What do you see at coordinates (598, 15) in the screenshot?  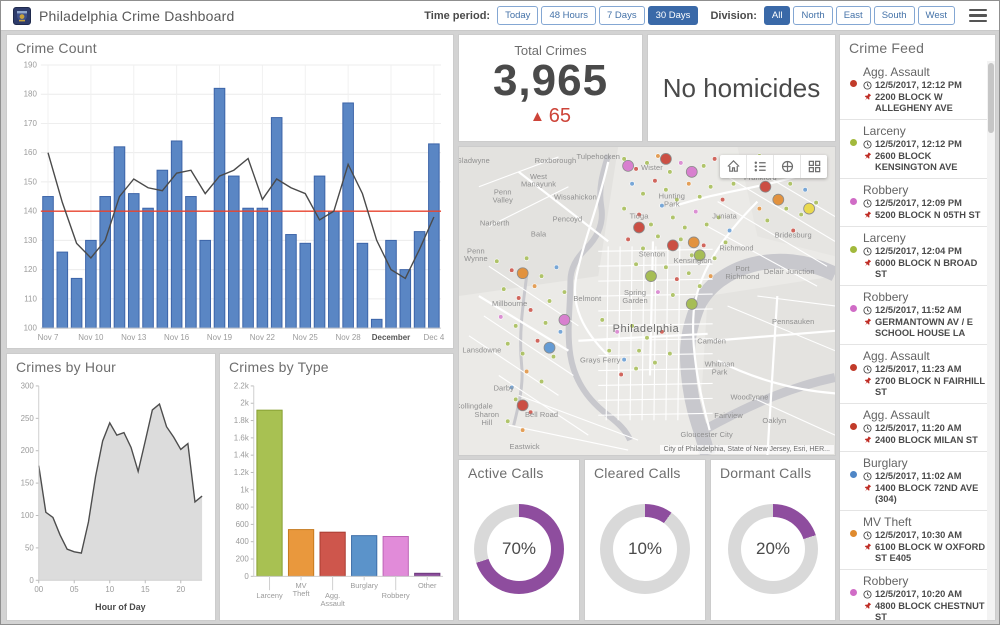 I see `time-period-buttons: Today 48 Hours 7 Days 30 Days` at bounding box center [598, 15].